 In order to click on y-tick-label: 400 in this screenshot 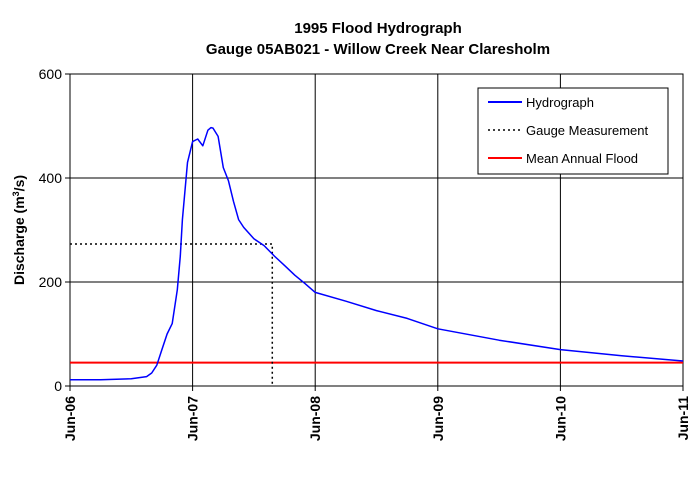, I will do `click(51, 178)`.